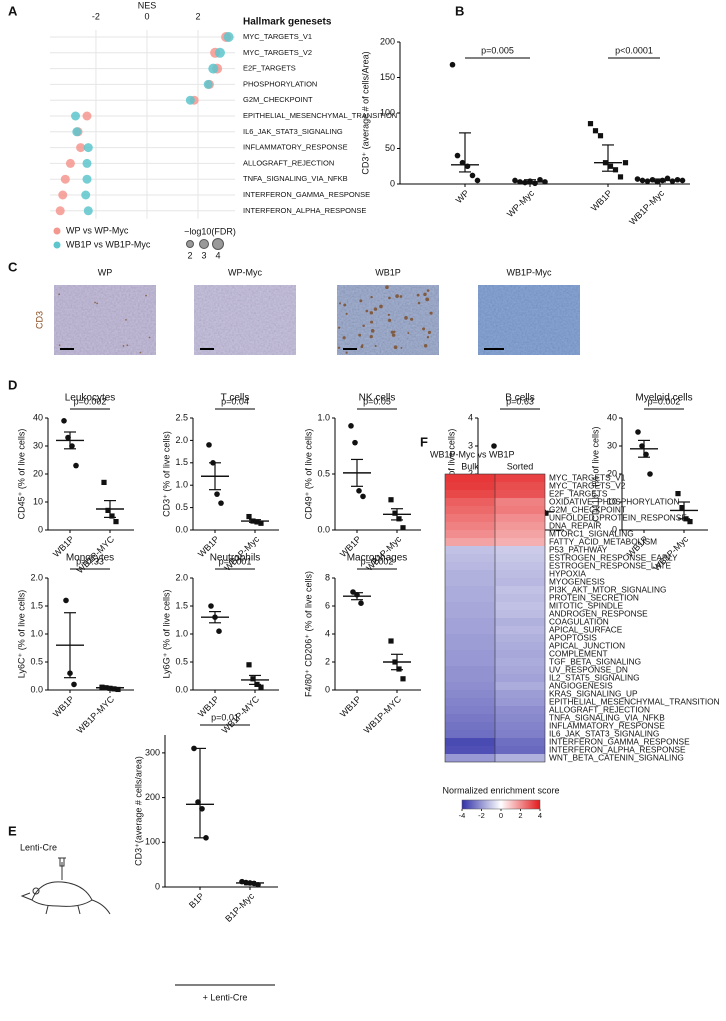 The height and width of the screenshot is (1021, 726). Describe the element at coordinates (108, 244) in the screenshot. I see `legend-label: WB1P vs WB1P-Myc` at that location.